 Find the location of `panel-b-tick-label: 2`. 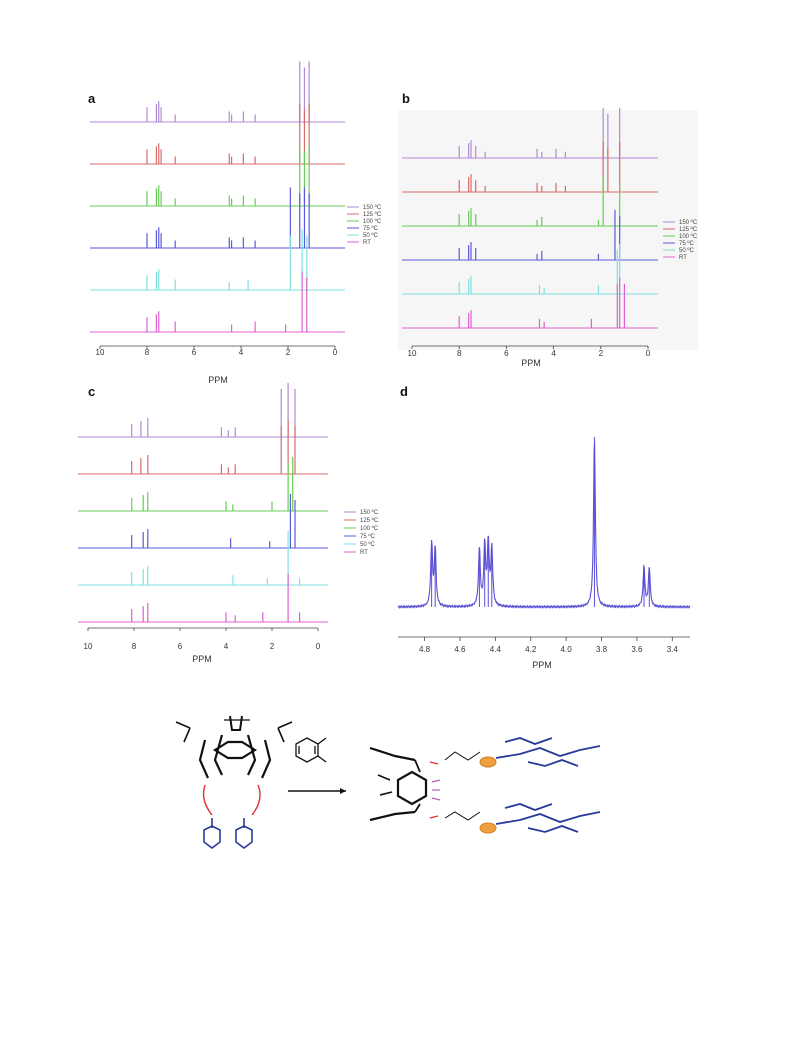

panel-b-tick-label: 2 is located at coordinates (601, 353).